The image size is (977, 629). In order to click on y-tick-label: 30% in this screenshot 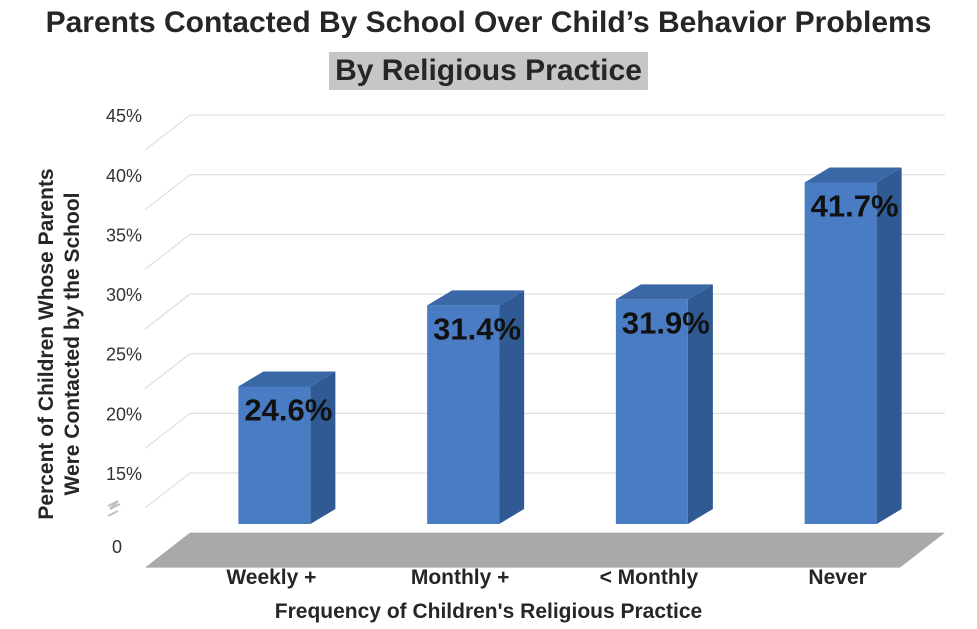, I will do `click(124, 295)`.